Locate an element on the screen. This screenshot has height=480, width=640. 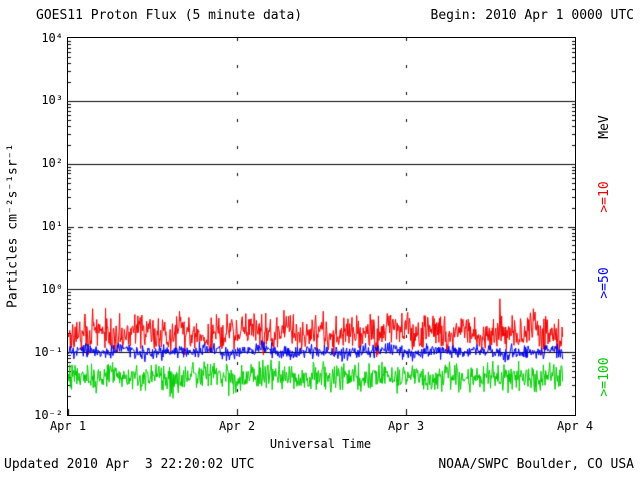
y-tick-label: 10⁻¹ is located at coordinates (48, 351).